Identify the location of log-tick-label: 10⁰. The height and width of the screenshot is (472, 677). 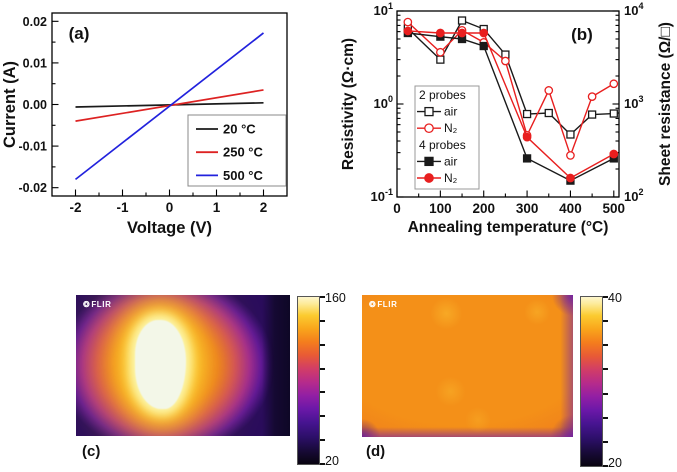
(383, 102).